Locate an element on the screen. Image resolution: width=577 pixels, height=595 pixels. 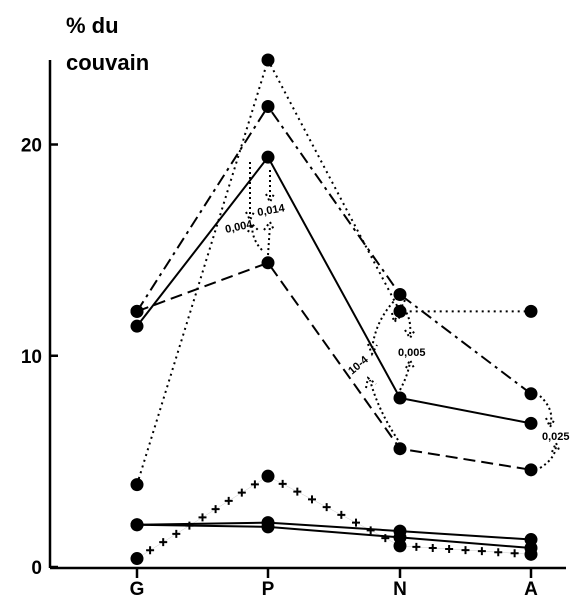
annotation: 0,025 is located at coordinates (556, 437).